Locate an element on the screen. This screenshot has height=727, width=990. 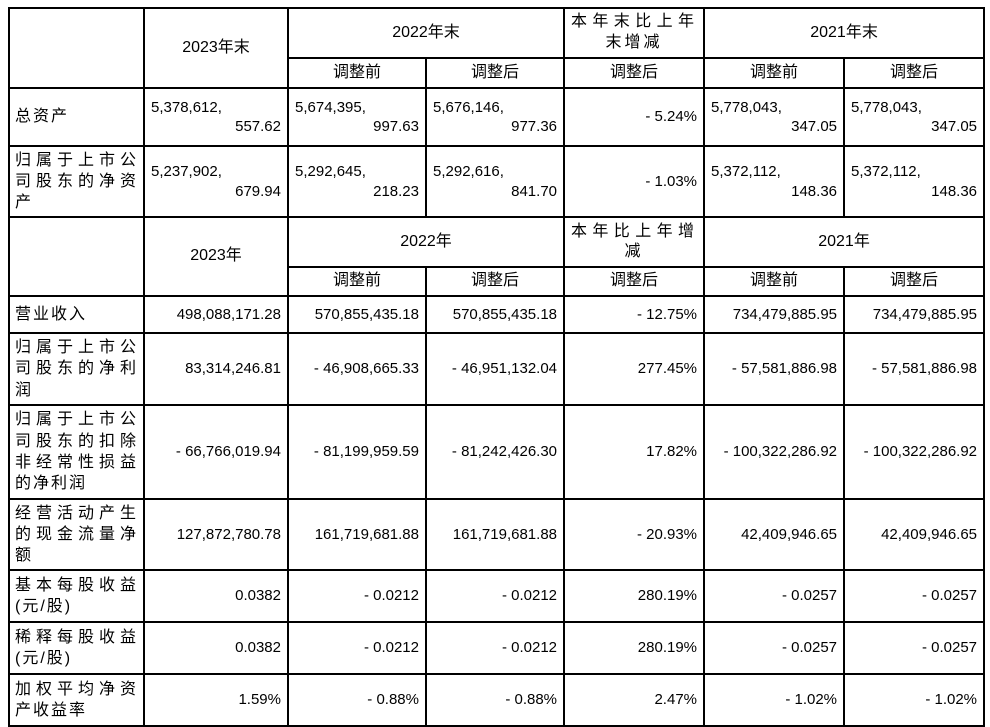
net-assets-2022-pre: 5,292,645, 218.23 is located at coordinates (357, 181).